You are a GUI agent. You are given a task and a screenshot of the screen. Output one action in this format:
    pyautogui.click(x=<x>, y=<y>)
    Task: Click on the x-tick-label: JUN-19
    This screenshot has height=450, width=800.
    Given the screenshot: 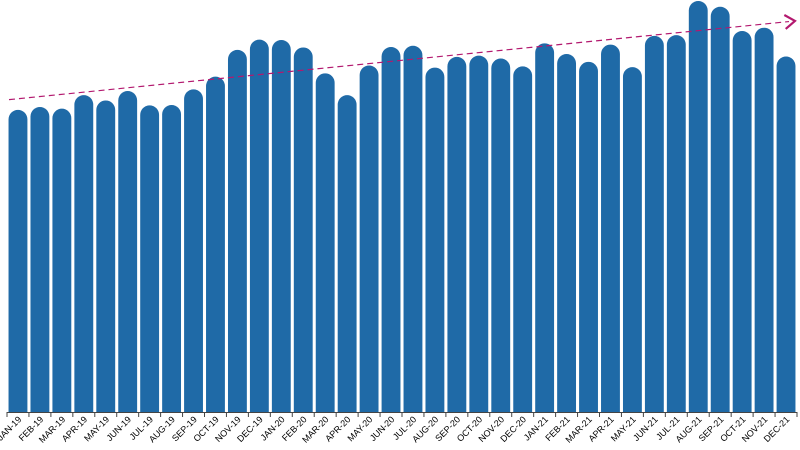 What is the action you would take?
    pyautogui.click(x=118, y=428)
    